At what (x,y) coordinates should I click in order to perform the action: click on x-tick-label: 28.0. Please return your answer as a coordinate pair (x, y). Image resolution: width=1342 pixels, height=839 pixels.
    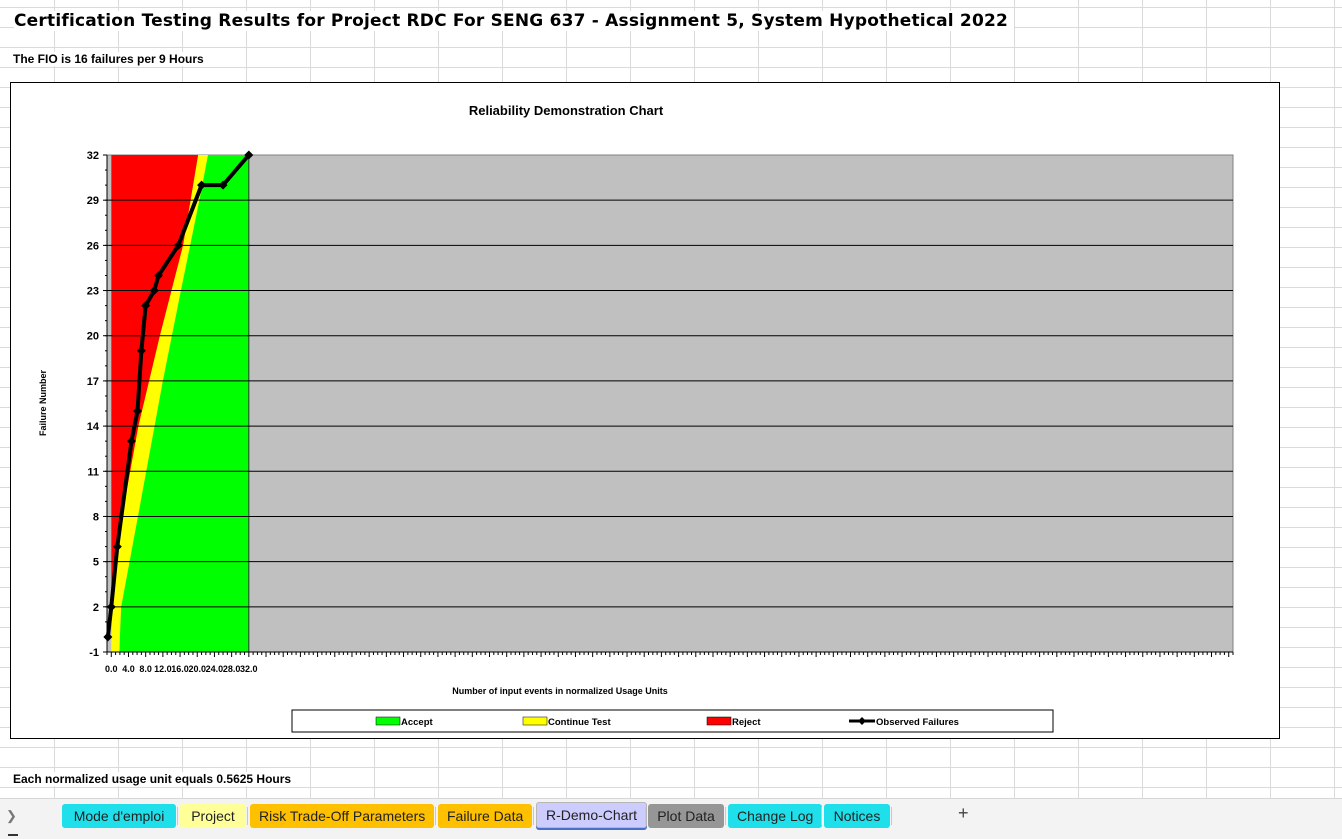
    Looking at the image, I should click on (232, 669).